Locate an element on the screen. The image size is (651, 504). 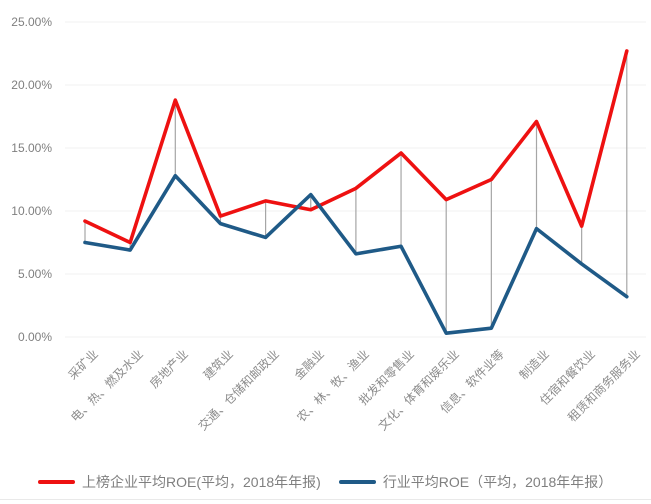
bottom-hairline is located at coordinates (325, 499).